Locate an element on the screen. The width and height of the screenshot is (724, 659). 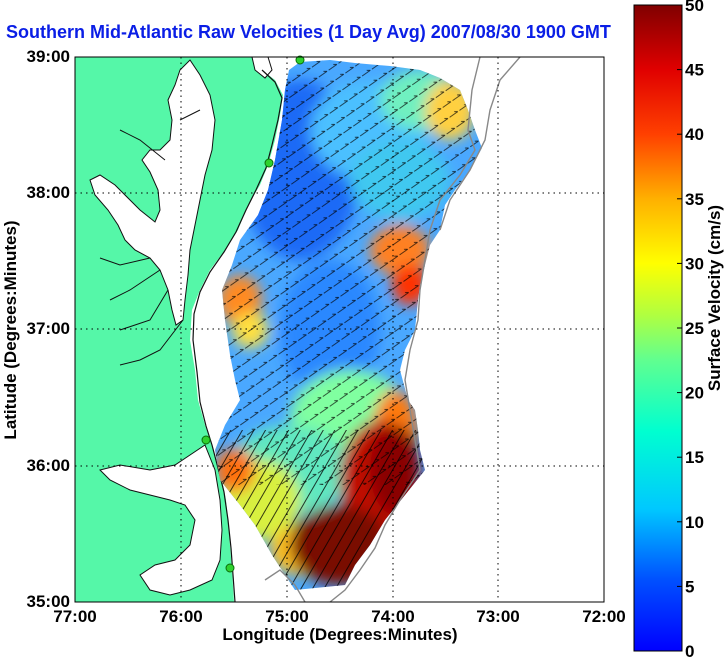
colorbar-tick-label: 35 is located at coordinates (694, 199).